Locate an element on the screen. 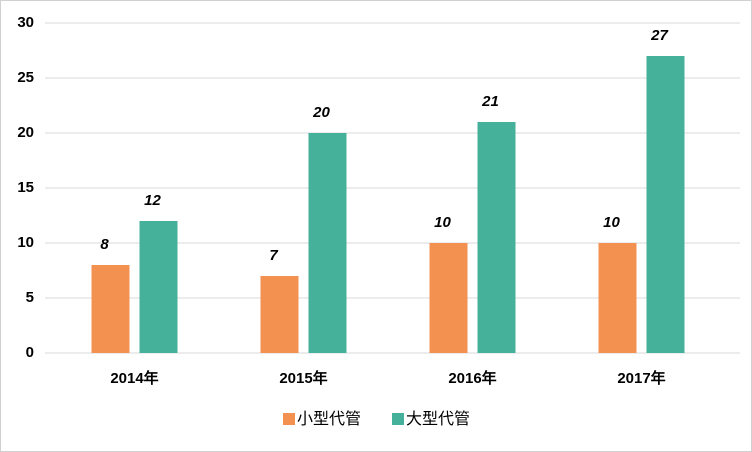 The width and height of the screenshot is (752, 452). value-label: 20 is located at coordinates (321, 112).